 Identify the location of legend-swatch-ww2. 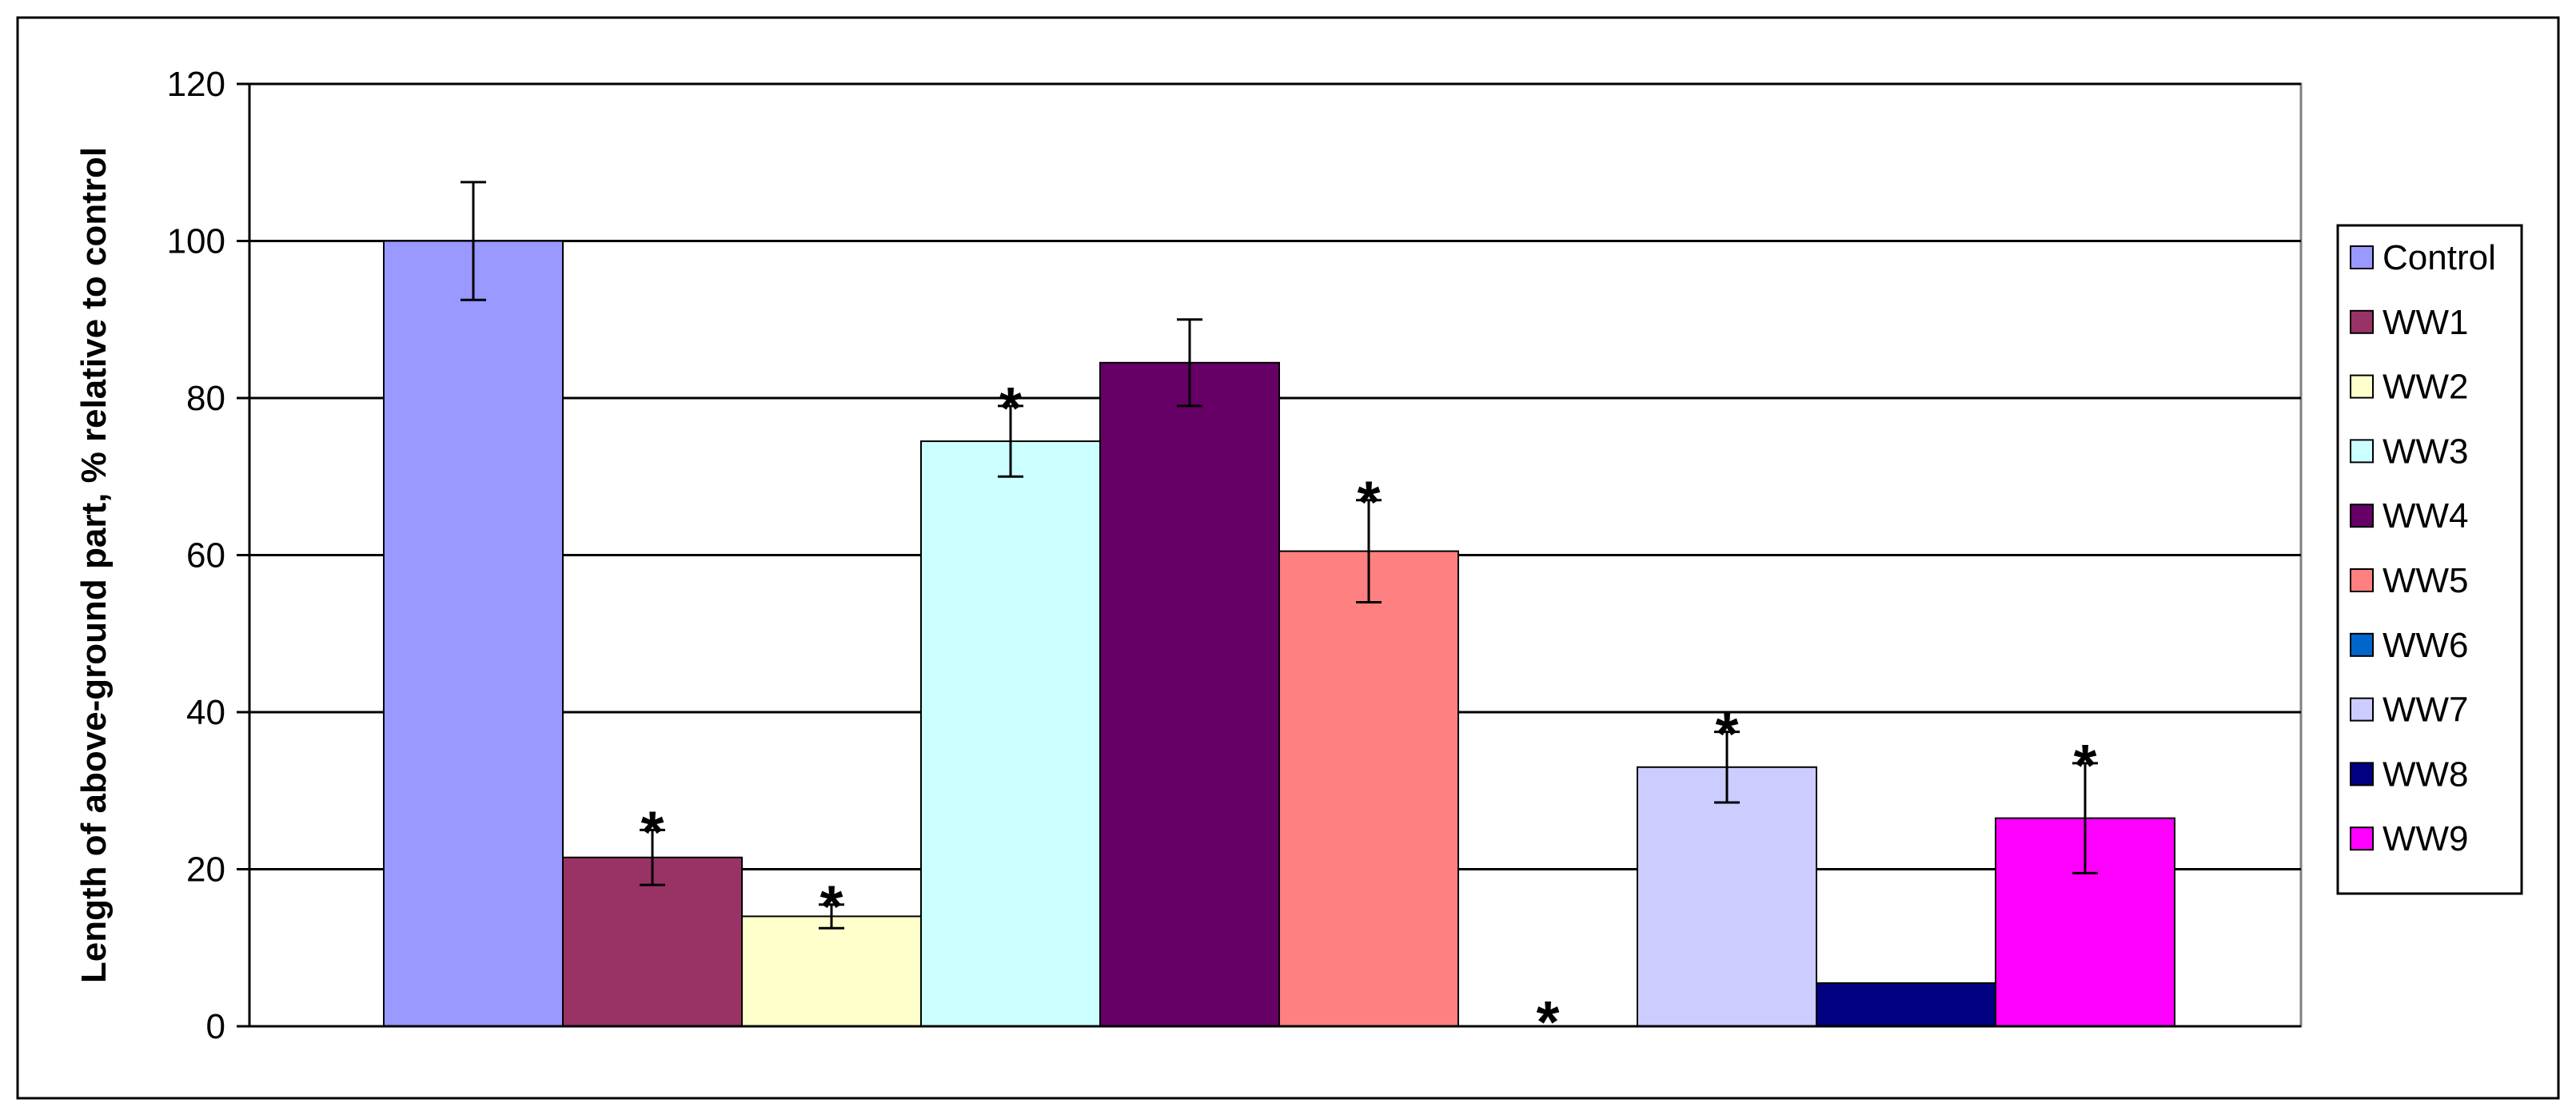
(2362, 386).